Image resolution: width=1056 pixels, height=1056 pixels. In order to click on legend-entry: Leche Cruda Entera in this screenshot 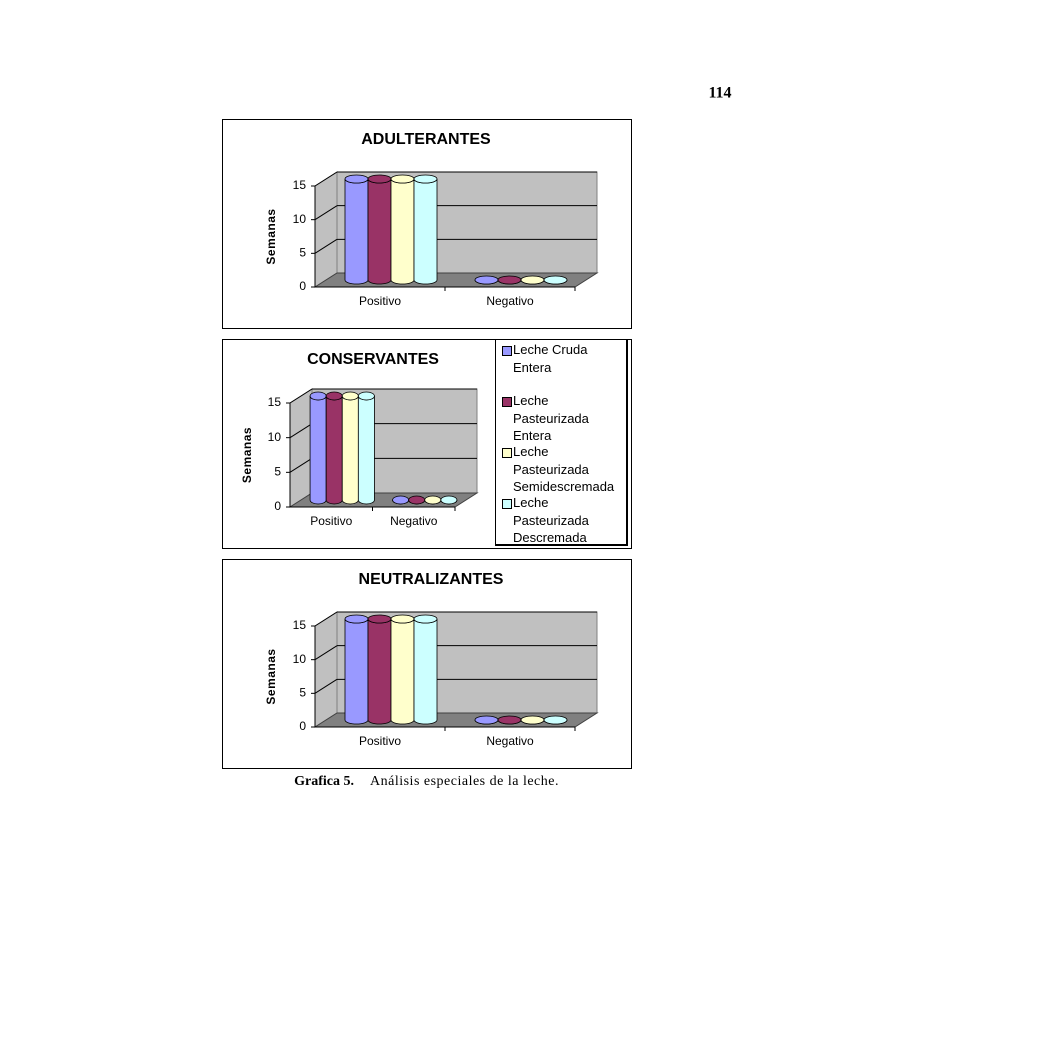, I will do `click(561, 366)`.